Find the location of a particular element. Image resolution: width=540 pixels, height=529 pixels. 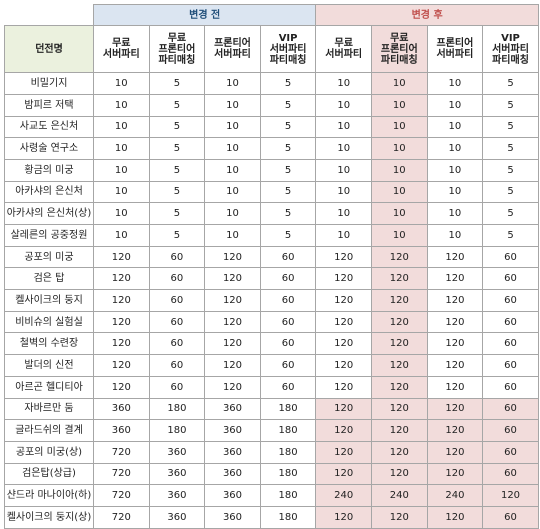

data-row: 공포의 미궁 120 60 120 60 120 120 120 60 is located at coordinates (271, 257).